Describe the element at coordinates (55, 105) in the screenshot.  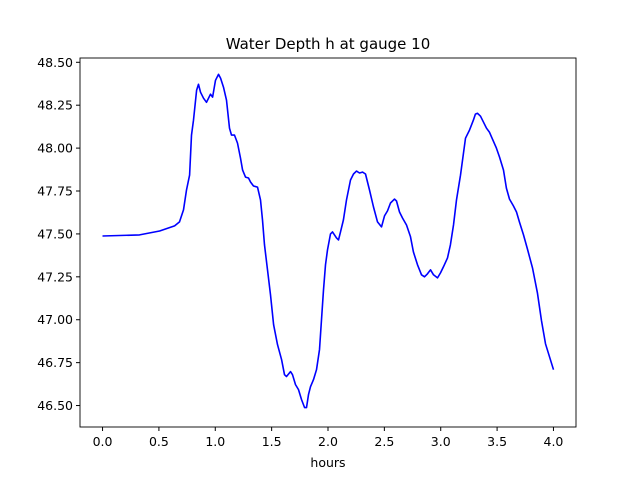
I see `y-tick-label: 48.25` at that location.